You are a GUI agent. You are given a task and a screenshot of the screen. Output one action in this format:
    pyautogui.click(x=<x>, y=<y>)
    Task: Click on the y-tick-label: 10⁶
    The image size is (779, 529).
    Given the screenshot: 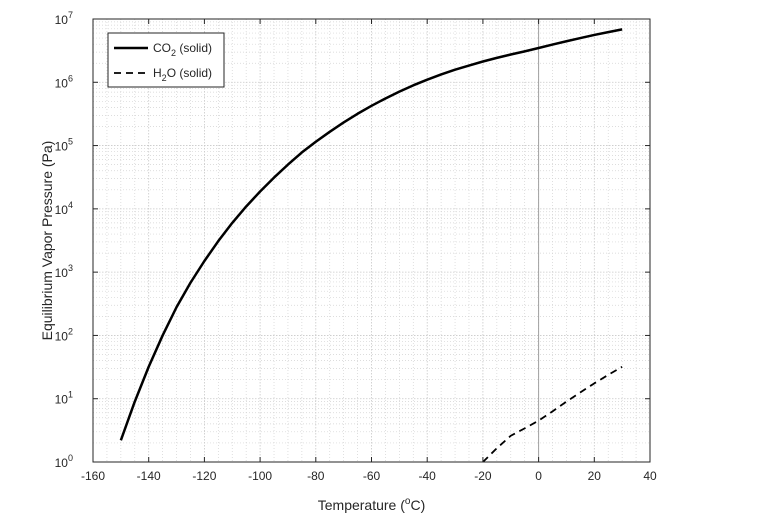 What is the action you would take?
    pyautogui.click(x=64, y=81)
    